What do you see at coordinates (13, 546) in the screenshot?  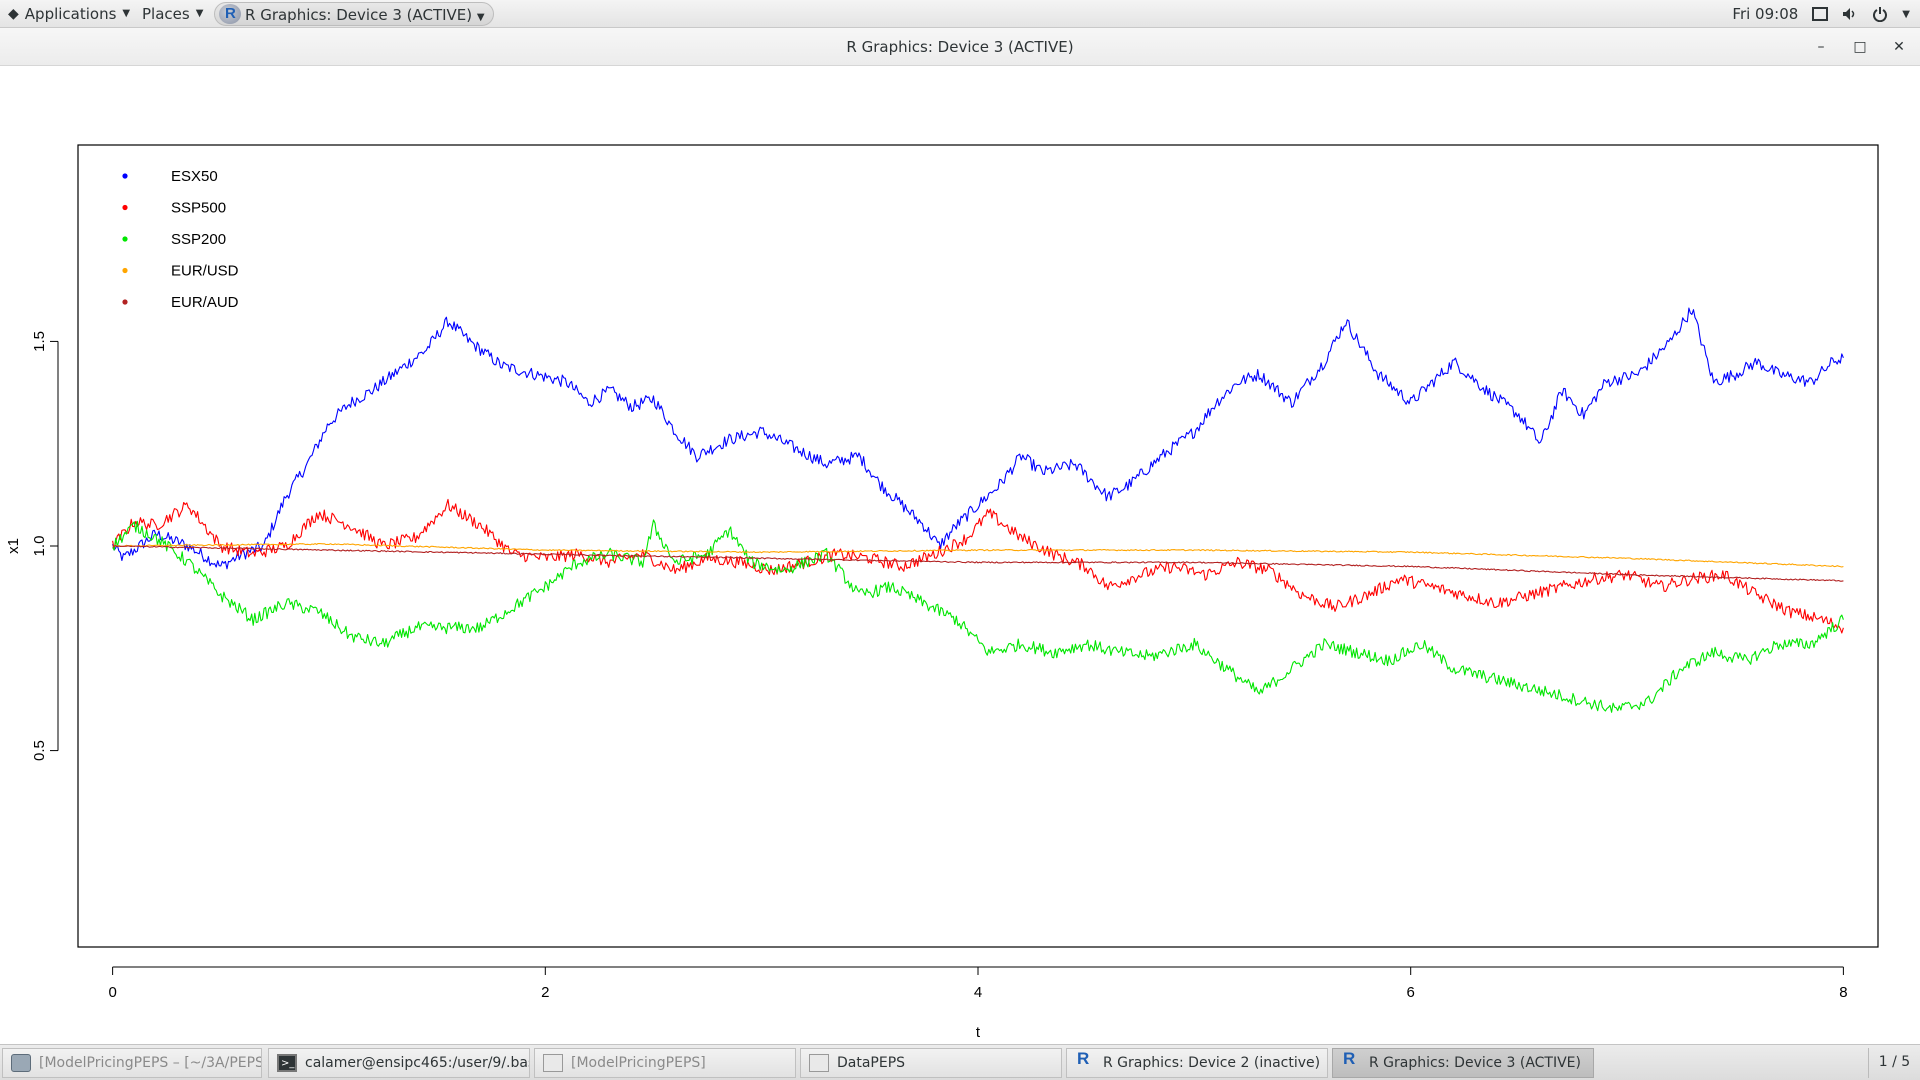 I see `y-axis-label: x1` at bounding box center [13, 546].